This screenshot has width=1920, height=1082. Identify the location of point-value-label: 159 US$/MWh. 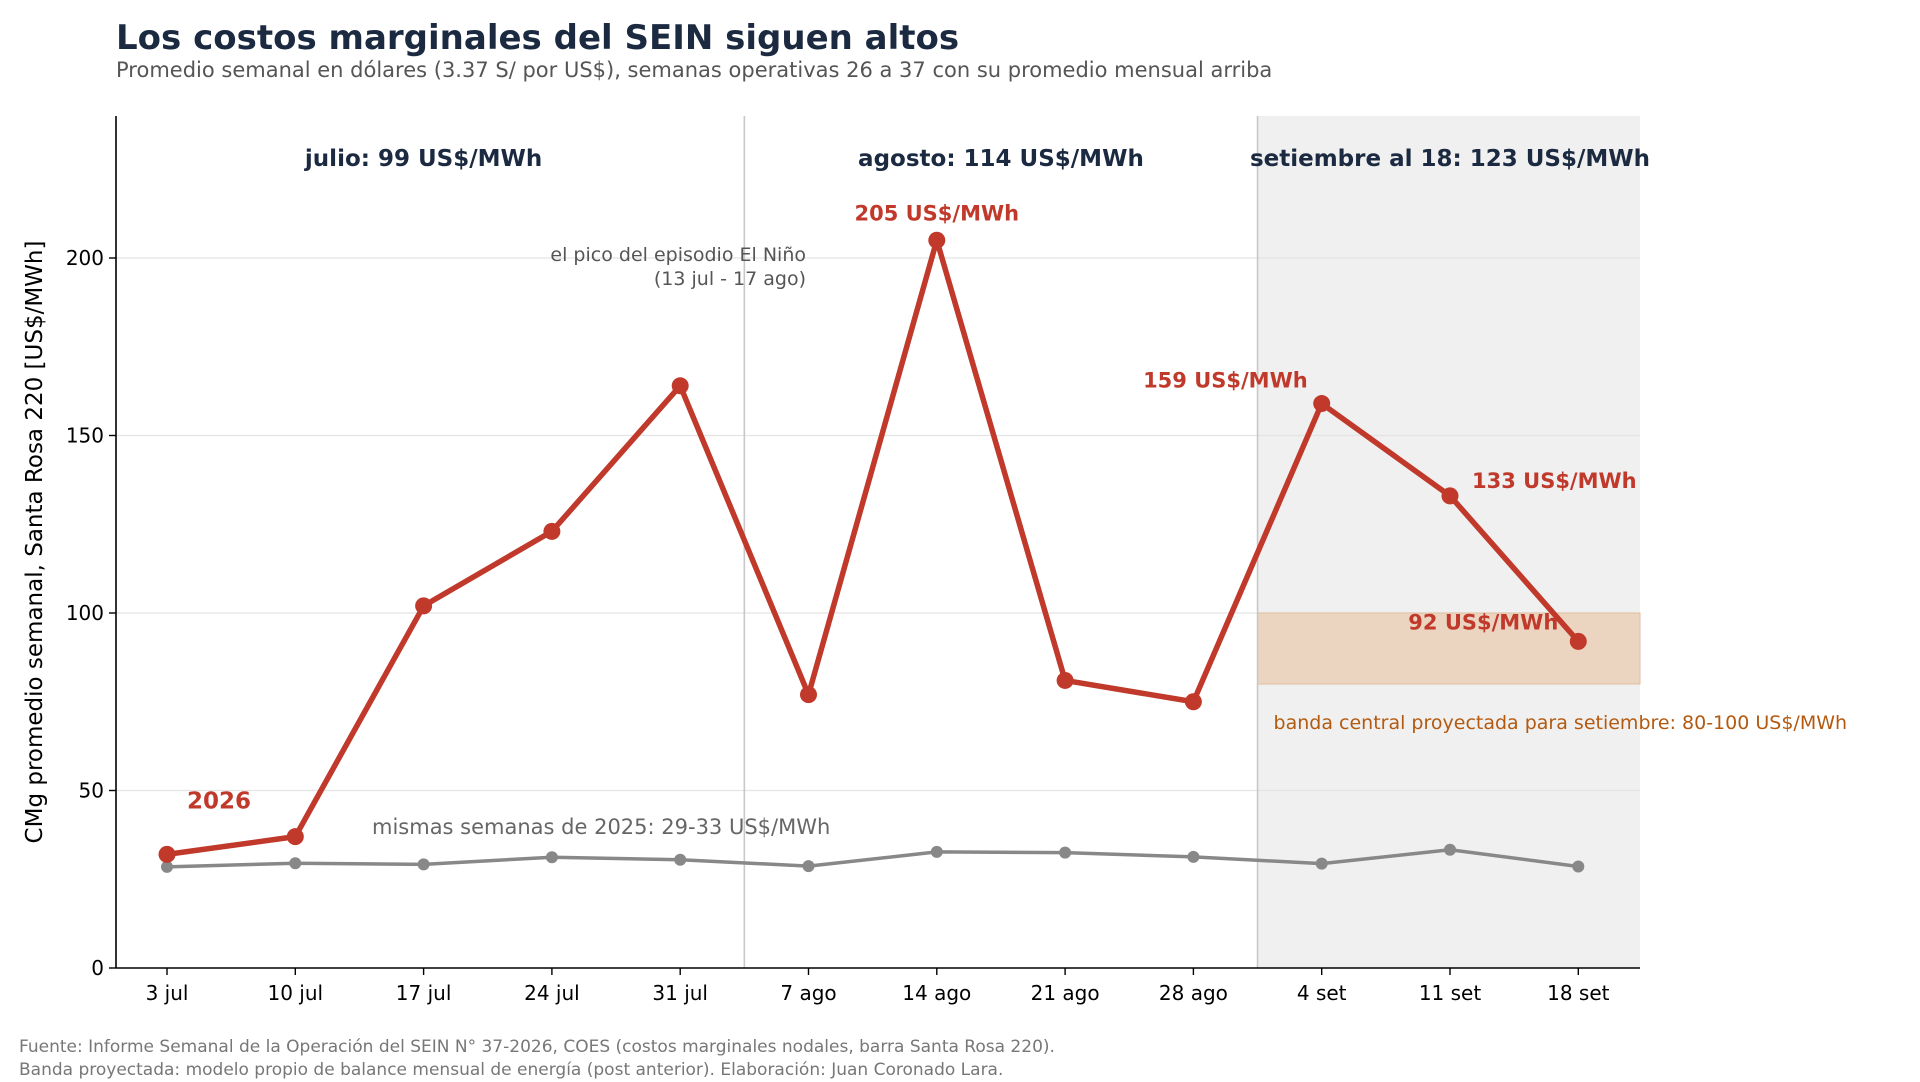
(1225, 381).